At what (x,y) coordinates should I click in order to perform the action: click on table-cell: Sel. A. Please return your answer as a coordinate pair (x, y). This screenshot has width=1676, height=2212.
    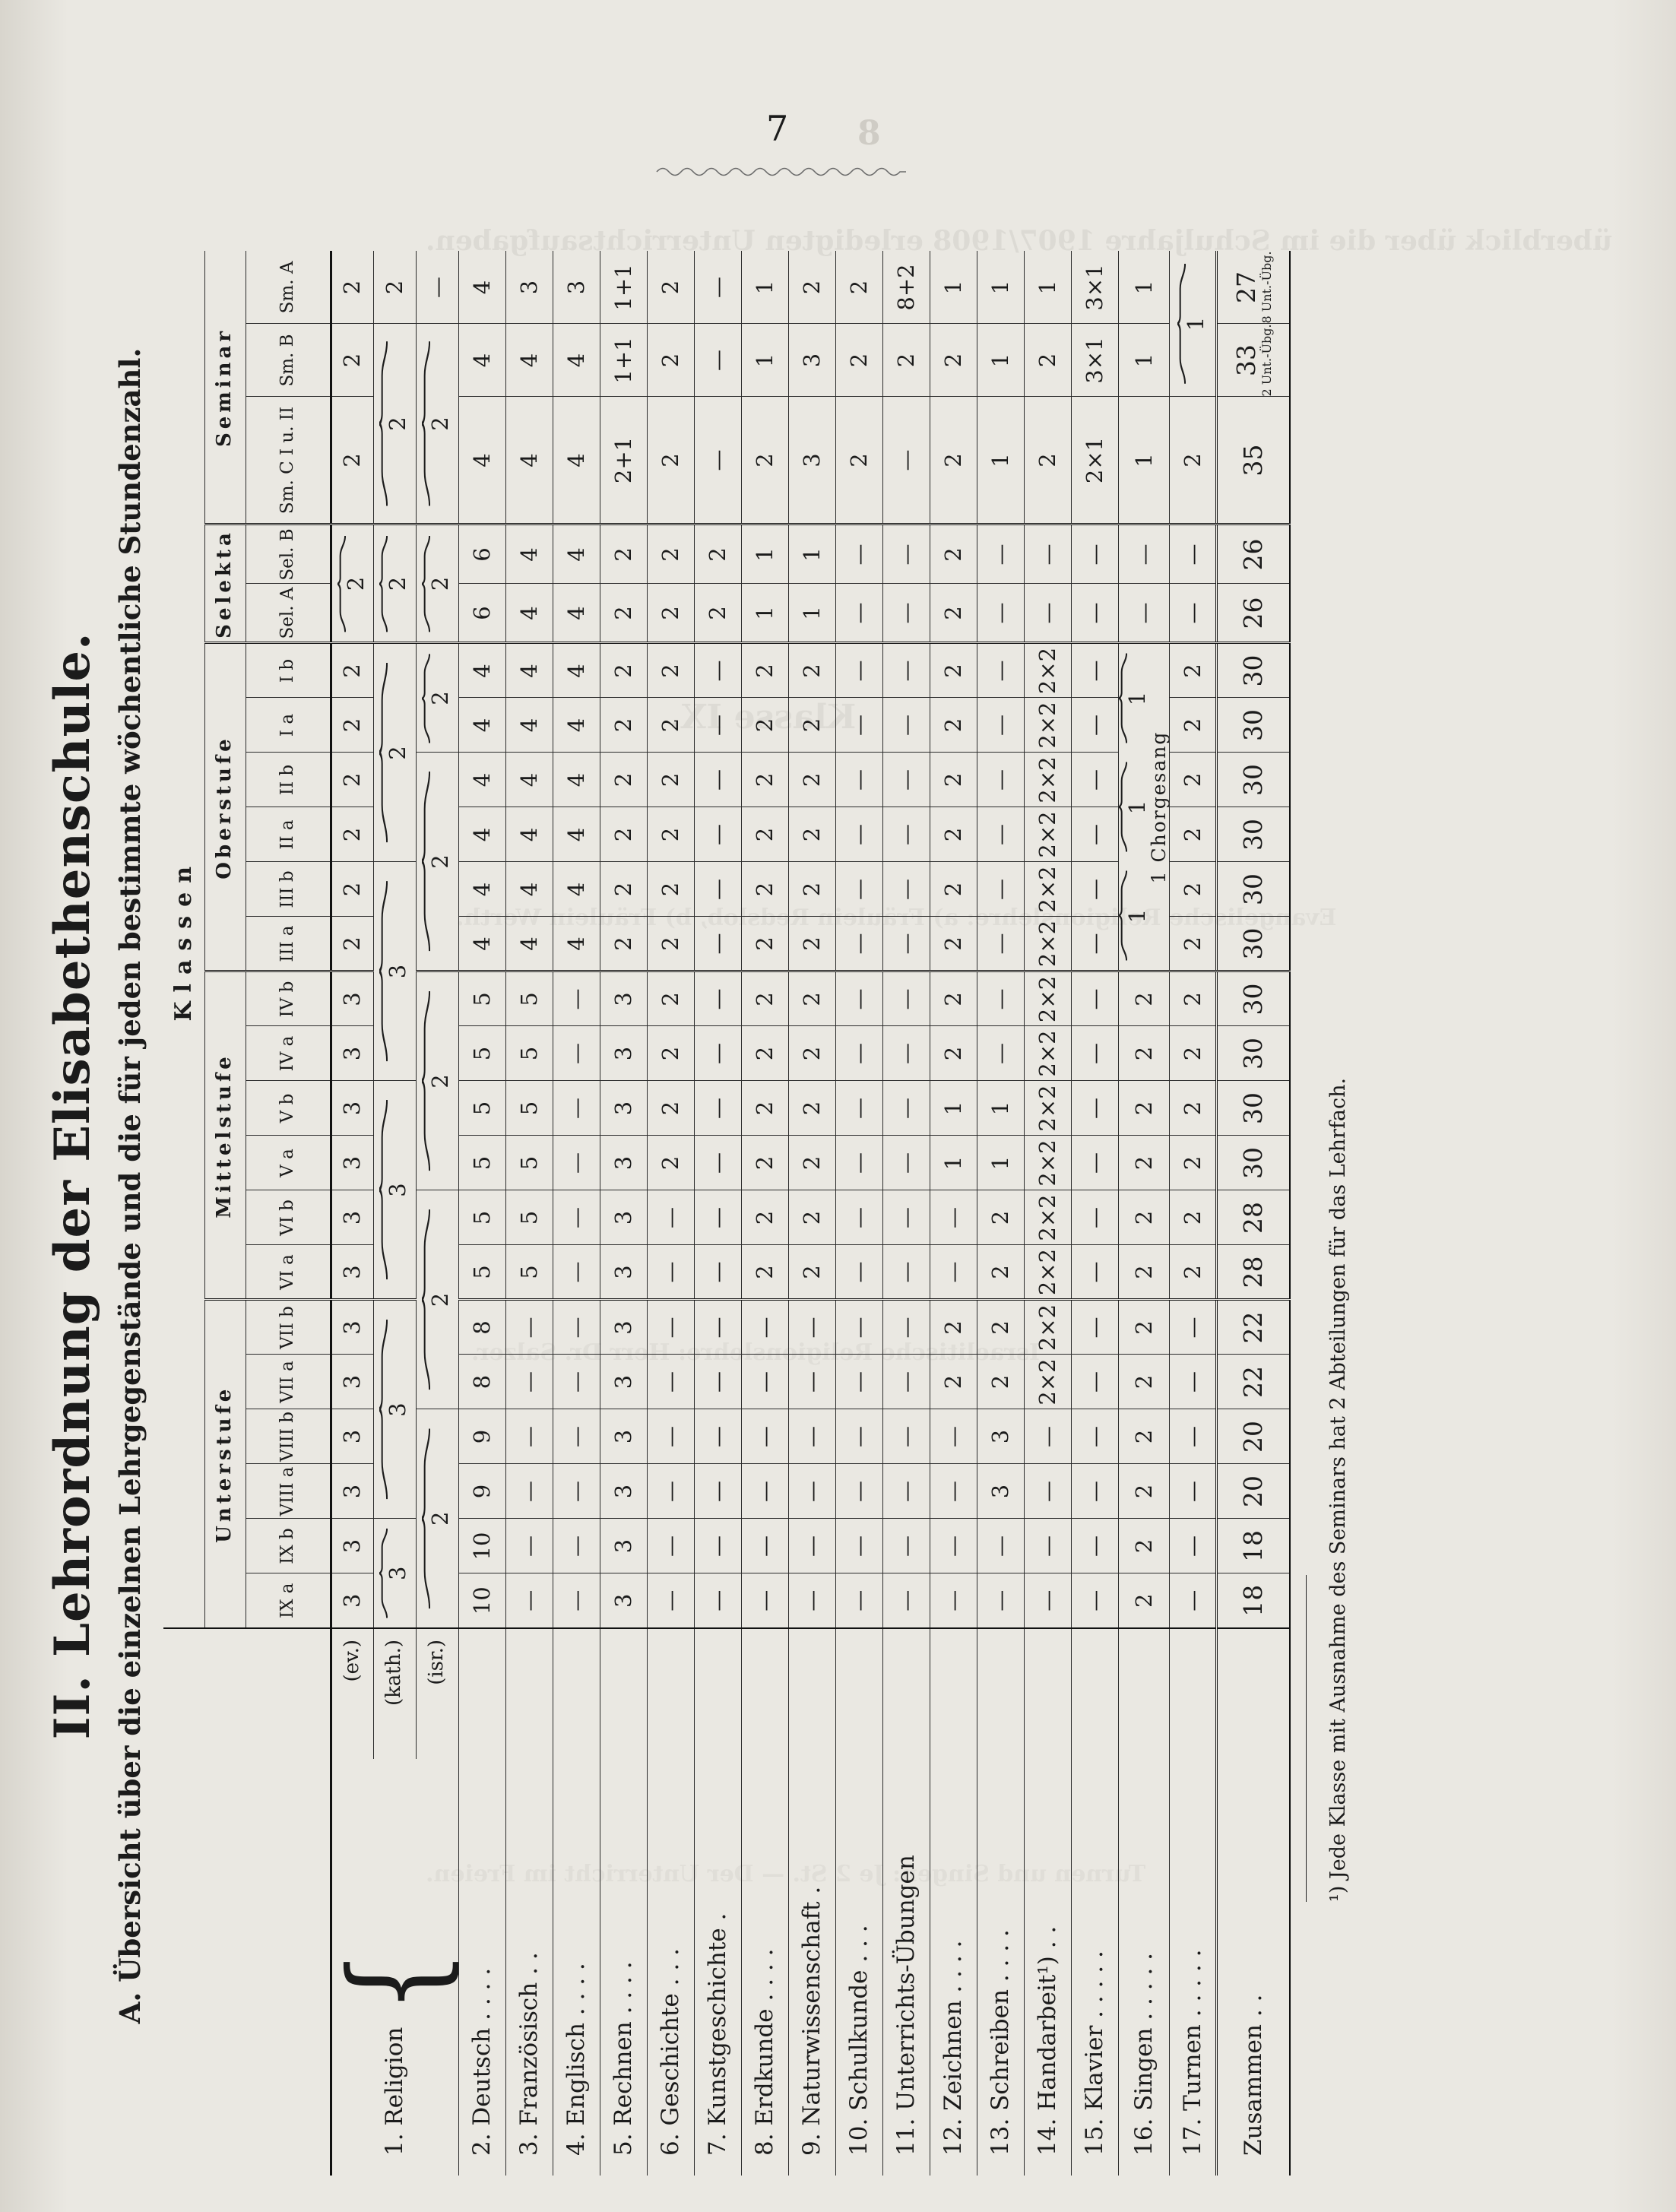
    Looking at the image, I should click on (288, 613).